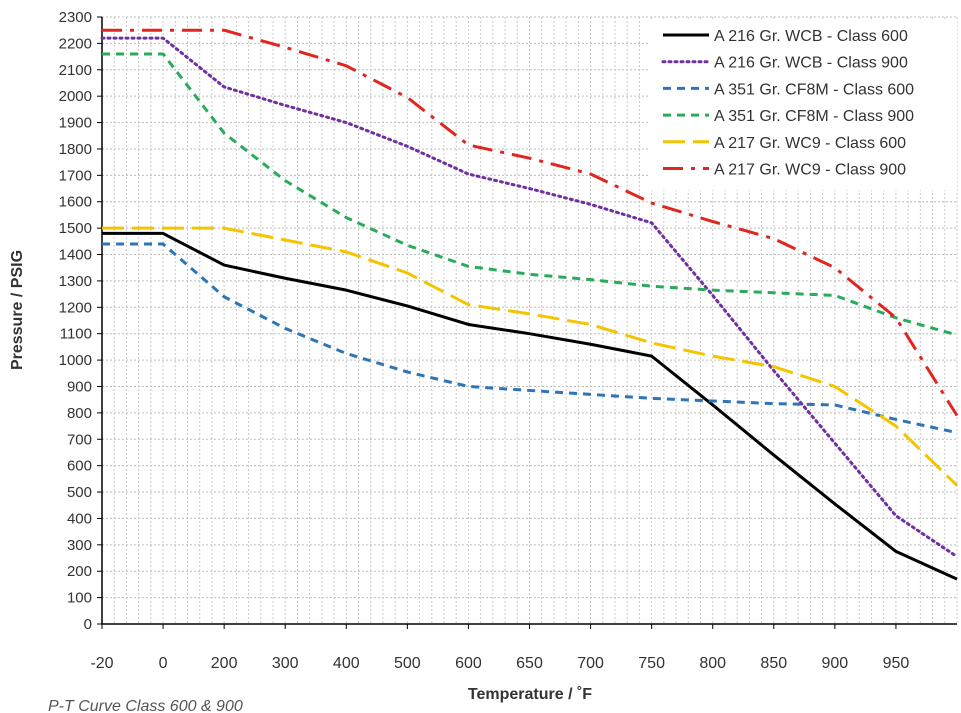 The width and height of the screenshot is (961, 713). What do you see at coordinates (76, 334) in the screenshot?
I see `y-tick-label: 1100` at bounding box center [76, 334].